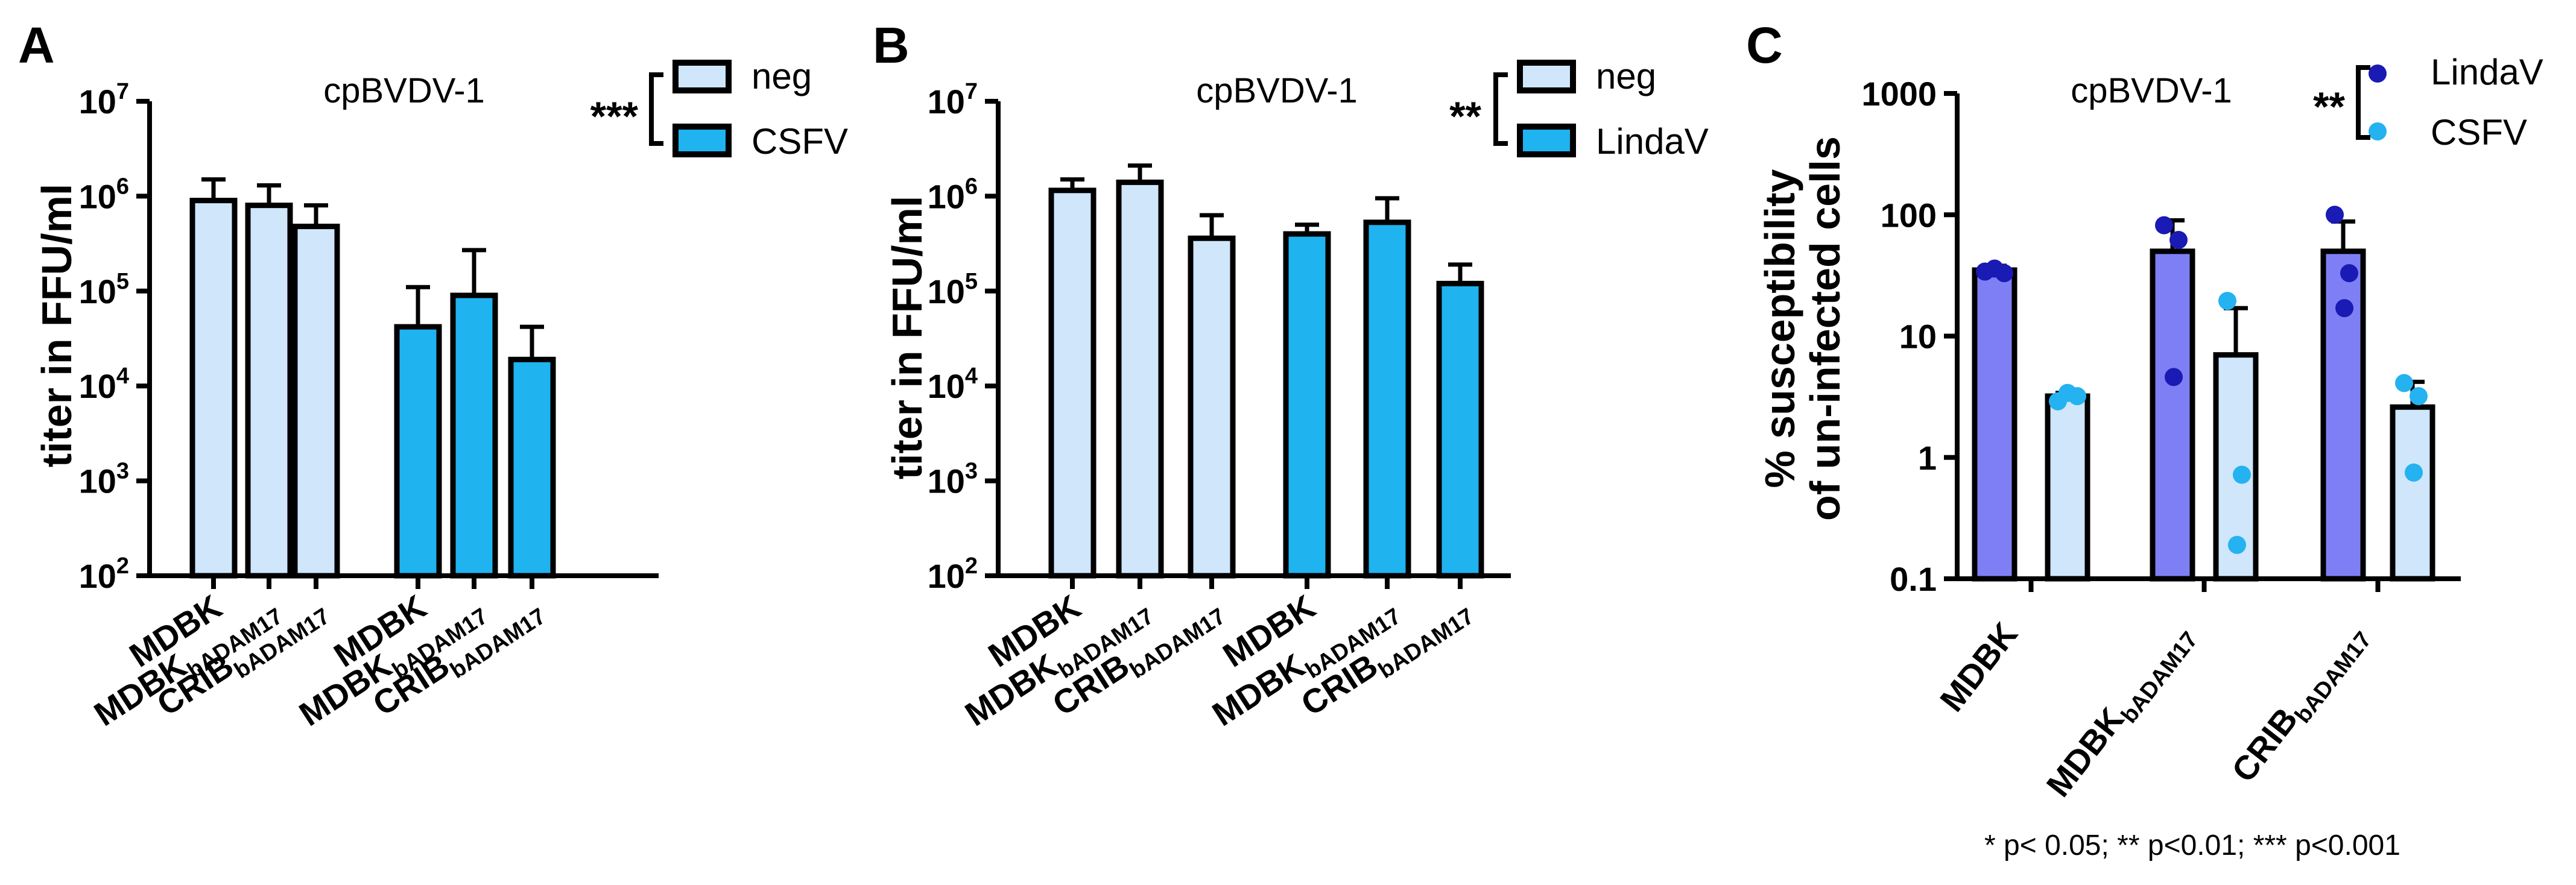  What do you see at coordinates (104, 289) in the screenshot?
I see `panel-a-y-tick-label: 10⁵` at bounding box center [104, 289].